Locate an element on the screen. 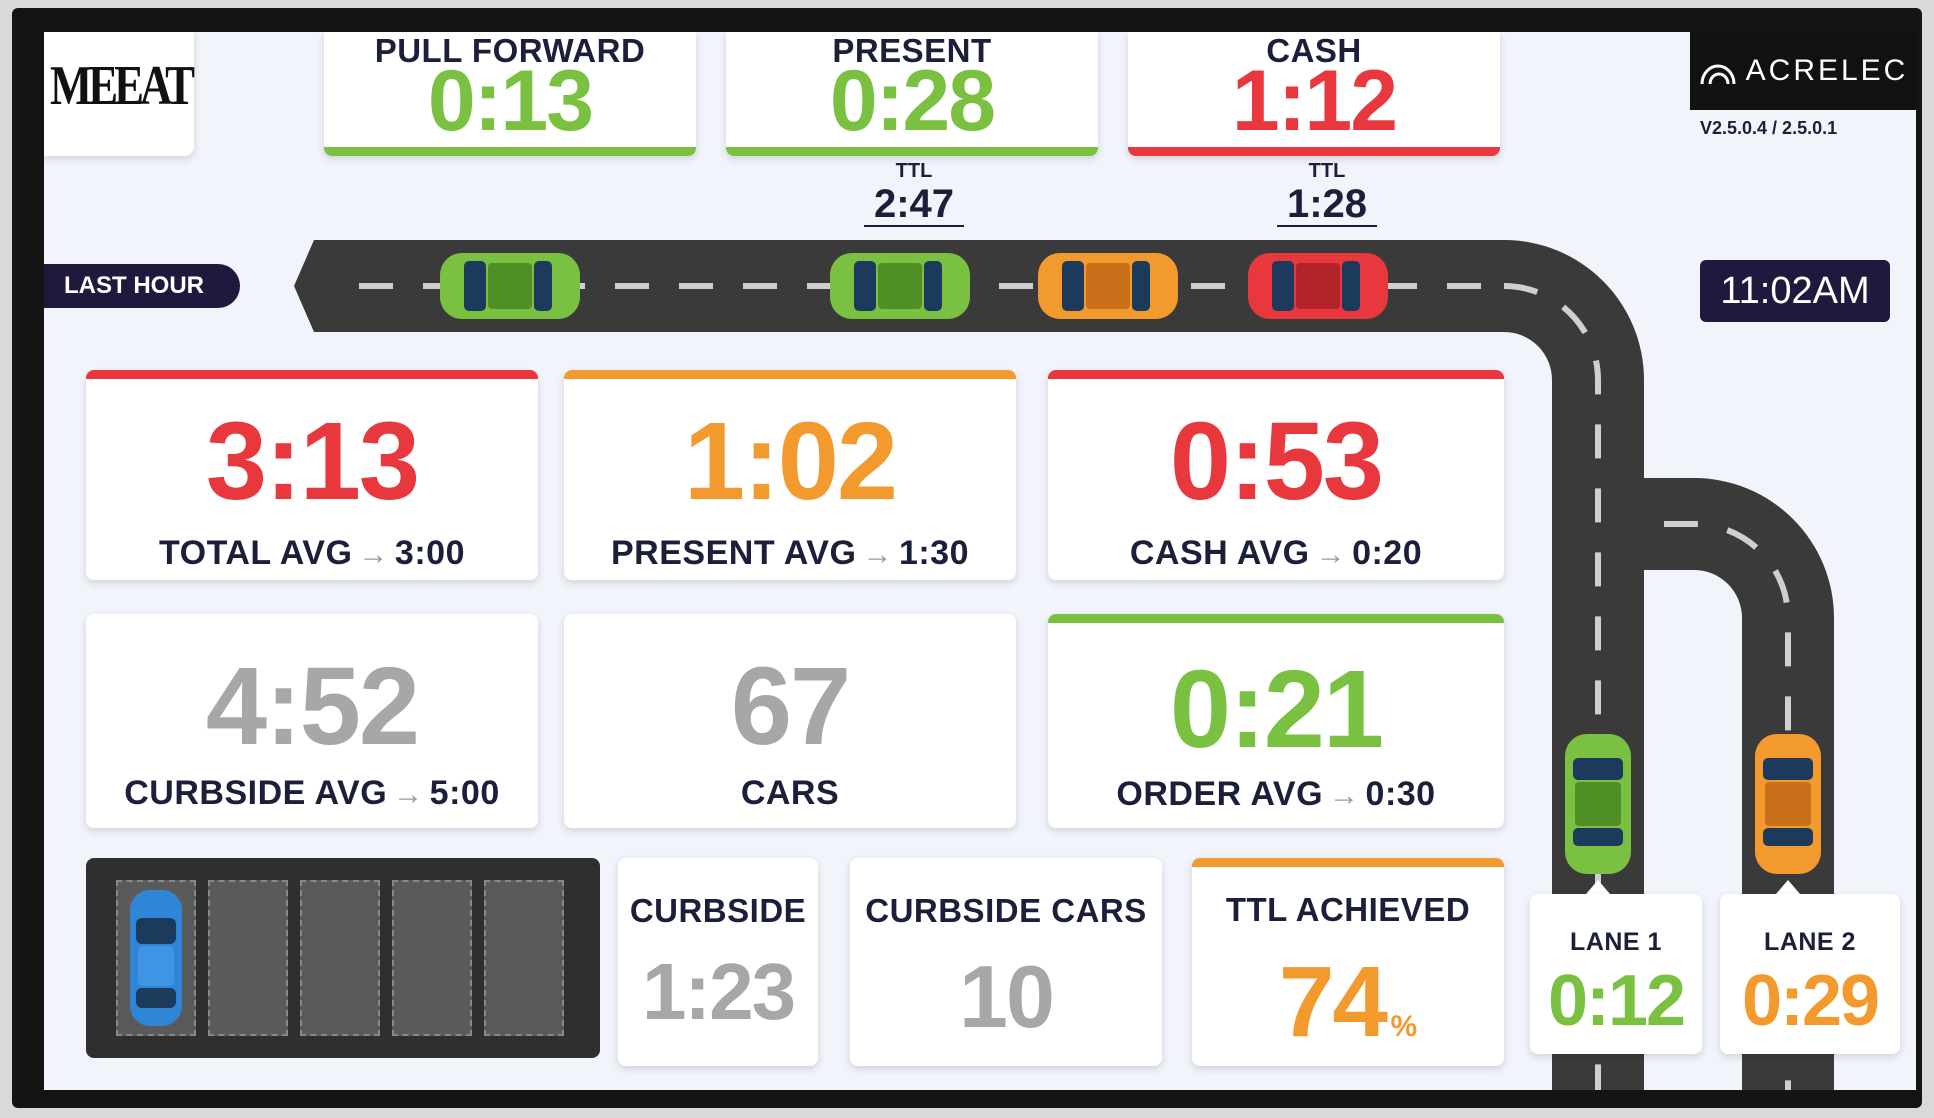  percent-sign: % is located at coordinates (1404, 1026).